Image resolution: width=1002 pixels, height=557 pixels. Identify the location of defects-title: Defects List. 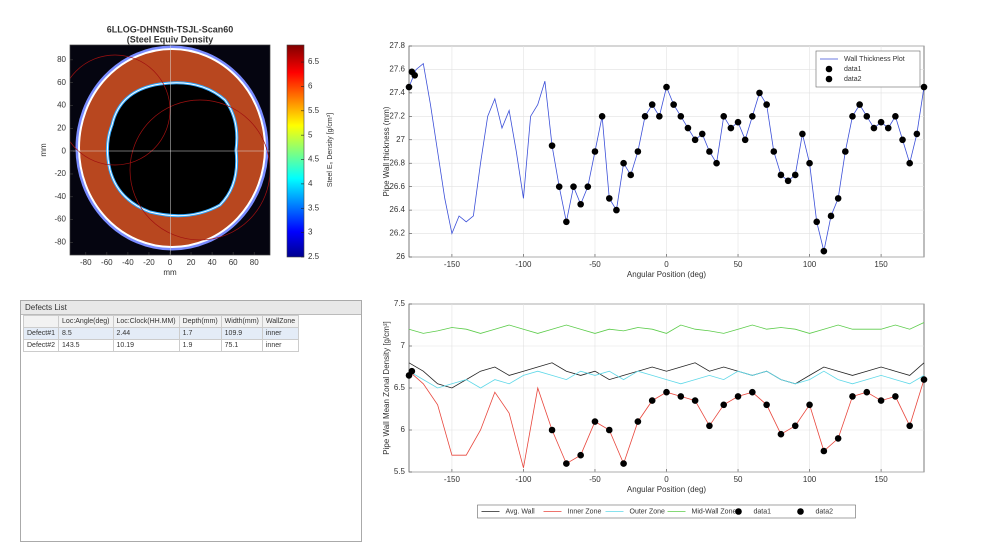
(191, 308).